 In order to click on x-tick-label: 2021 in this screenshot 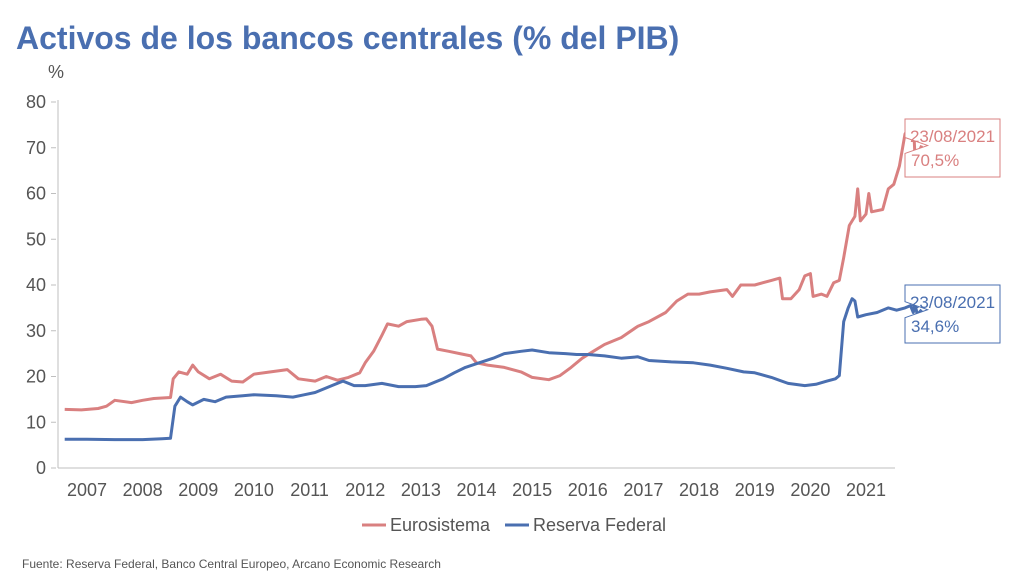, I will do `click(866, 490)`.